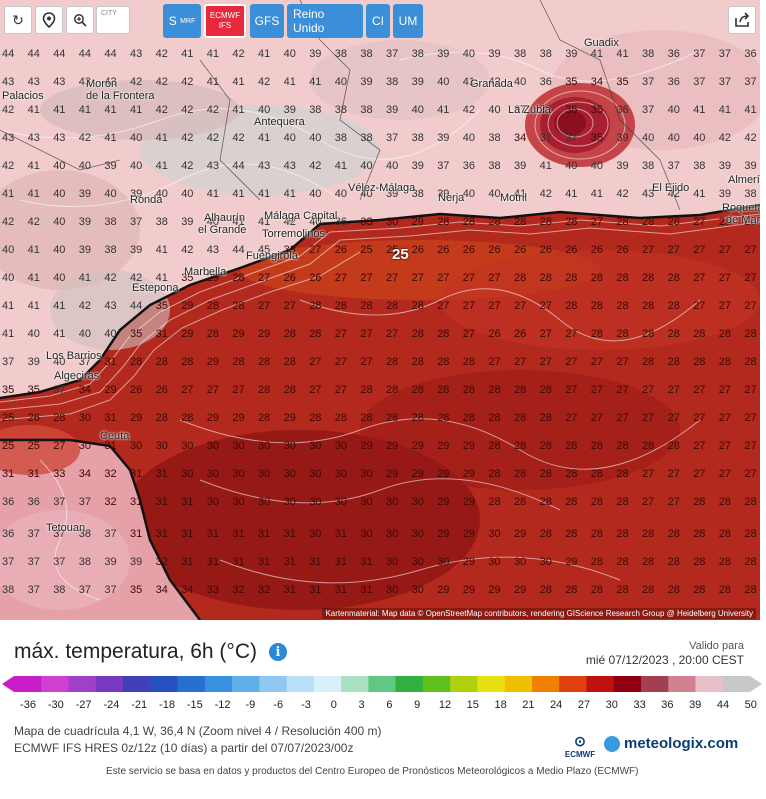 This screenshot has width=766, height=799. What do you see at coordinates (120, 96) in the screenshot?
I see `city-label: de la Frontera` at bounding box center [120, 96].